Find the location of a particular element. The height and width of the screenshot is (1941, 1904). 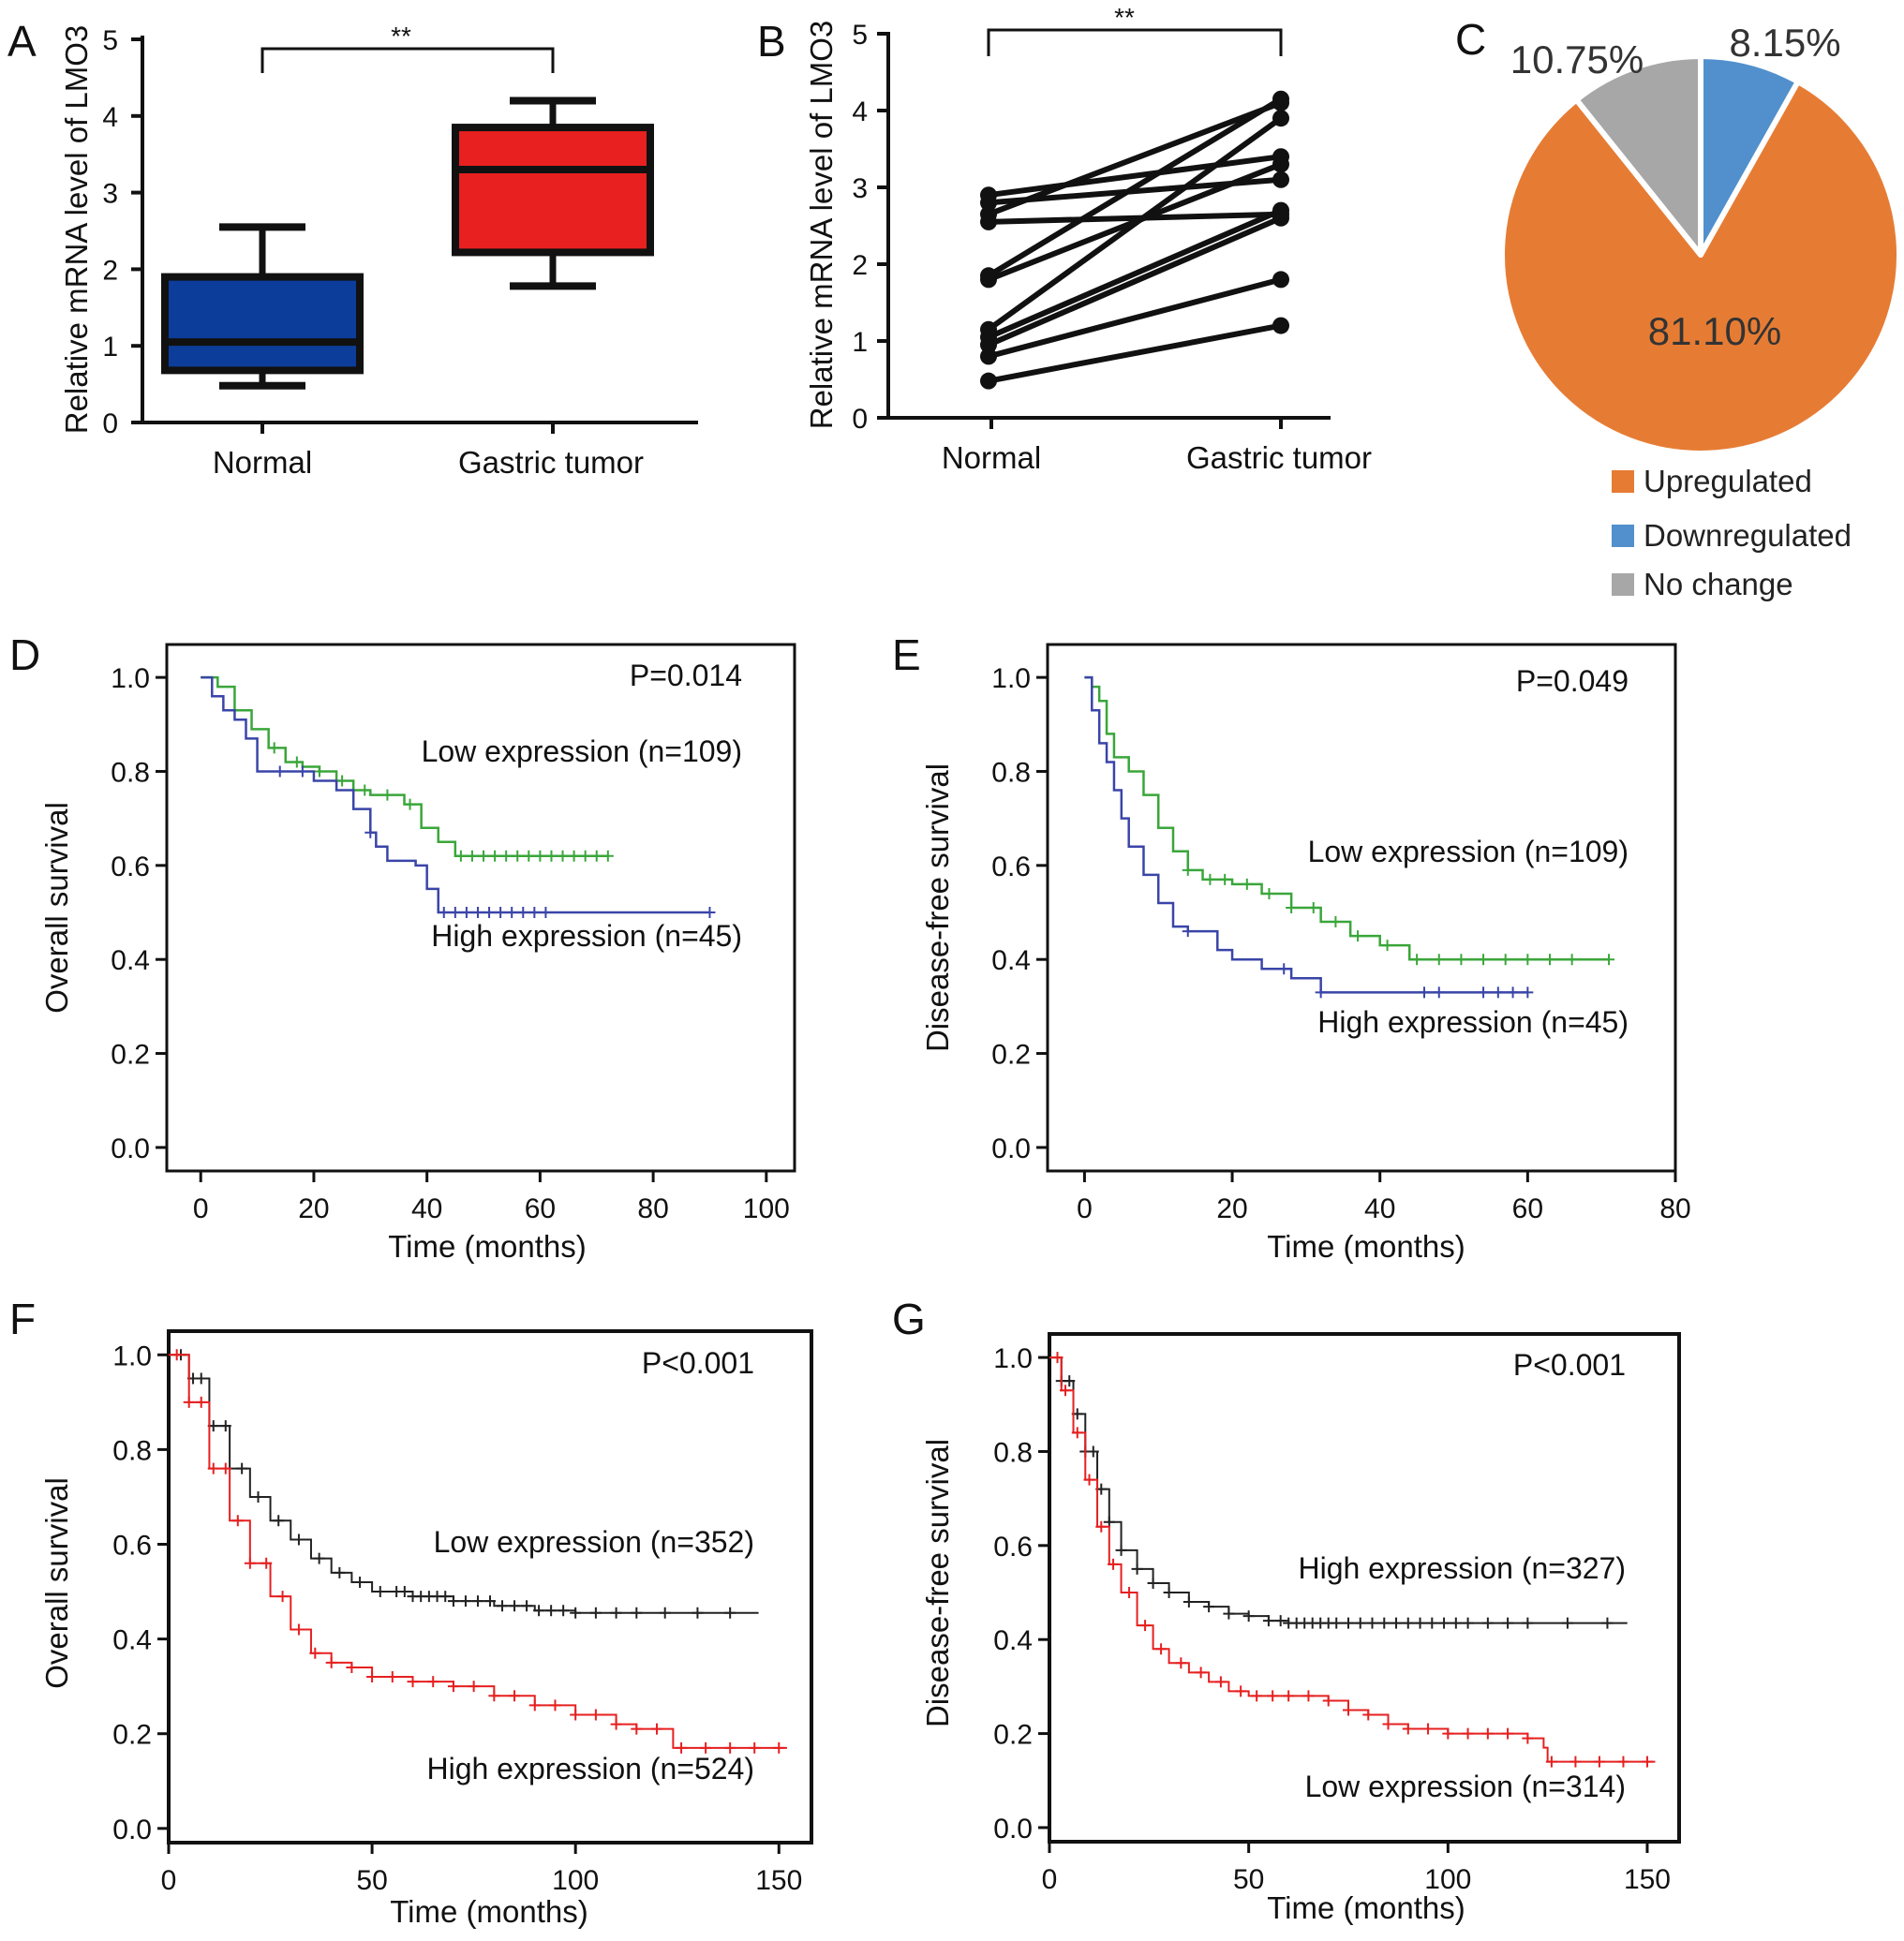

panel-a-yticks: 0 1 2 3 4 5 is located at coordinates (122, 232).